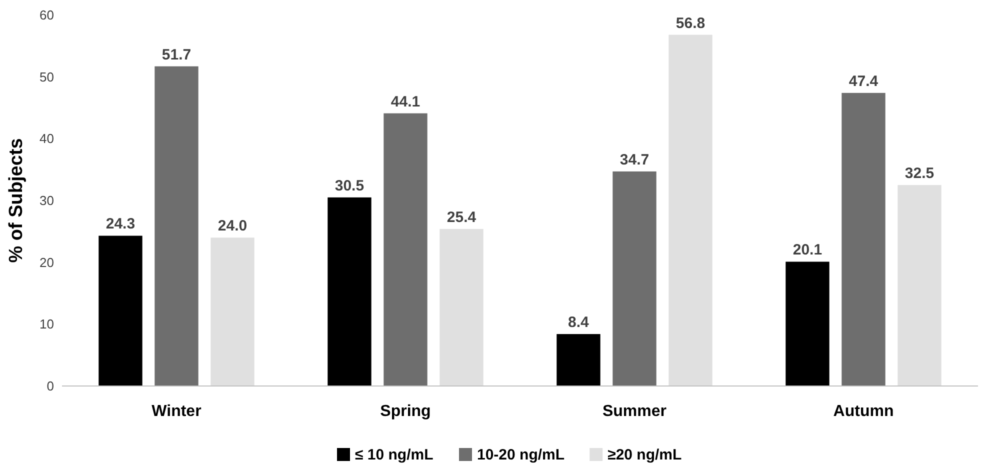 This screenshot has width=988, height=474. What do you see at coordinates (691, 23) in the screenshot?
I see `text: 56.8` at bounding box center [691, 23].